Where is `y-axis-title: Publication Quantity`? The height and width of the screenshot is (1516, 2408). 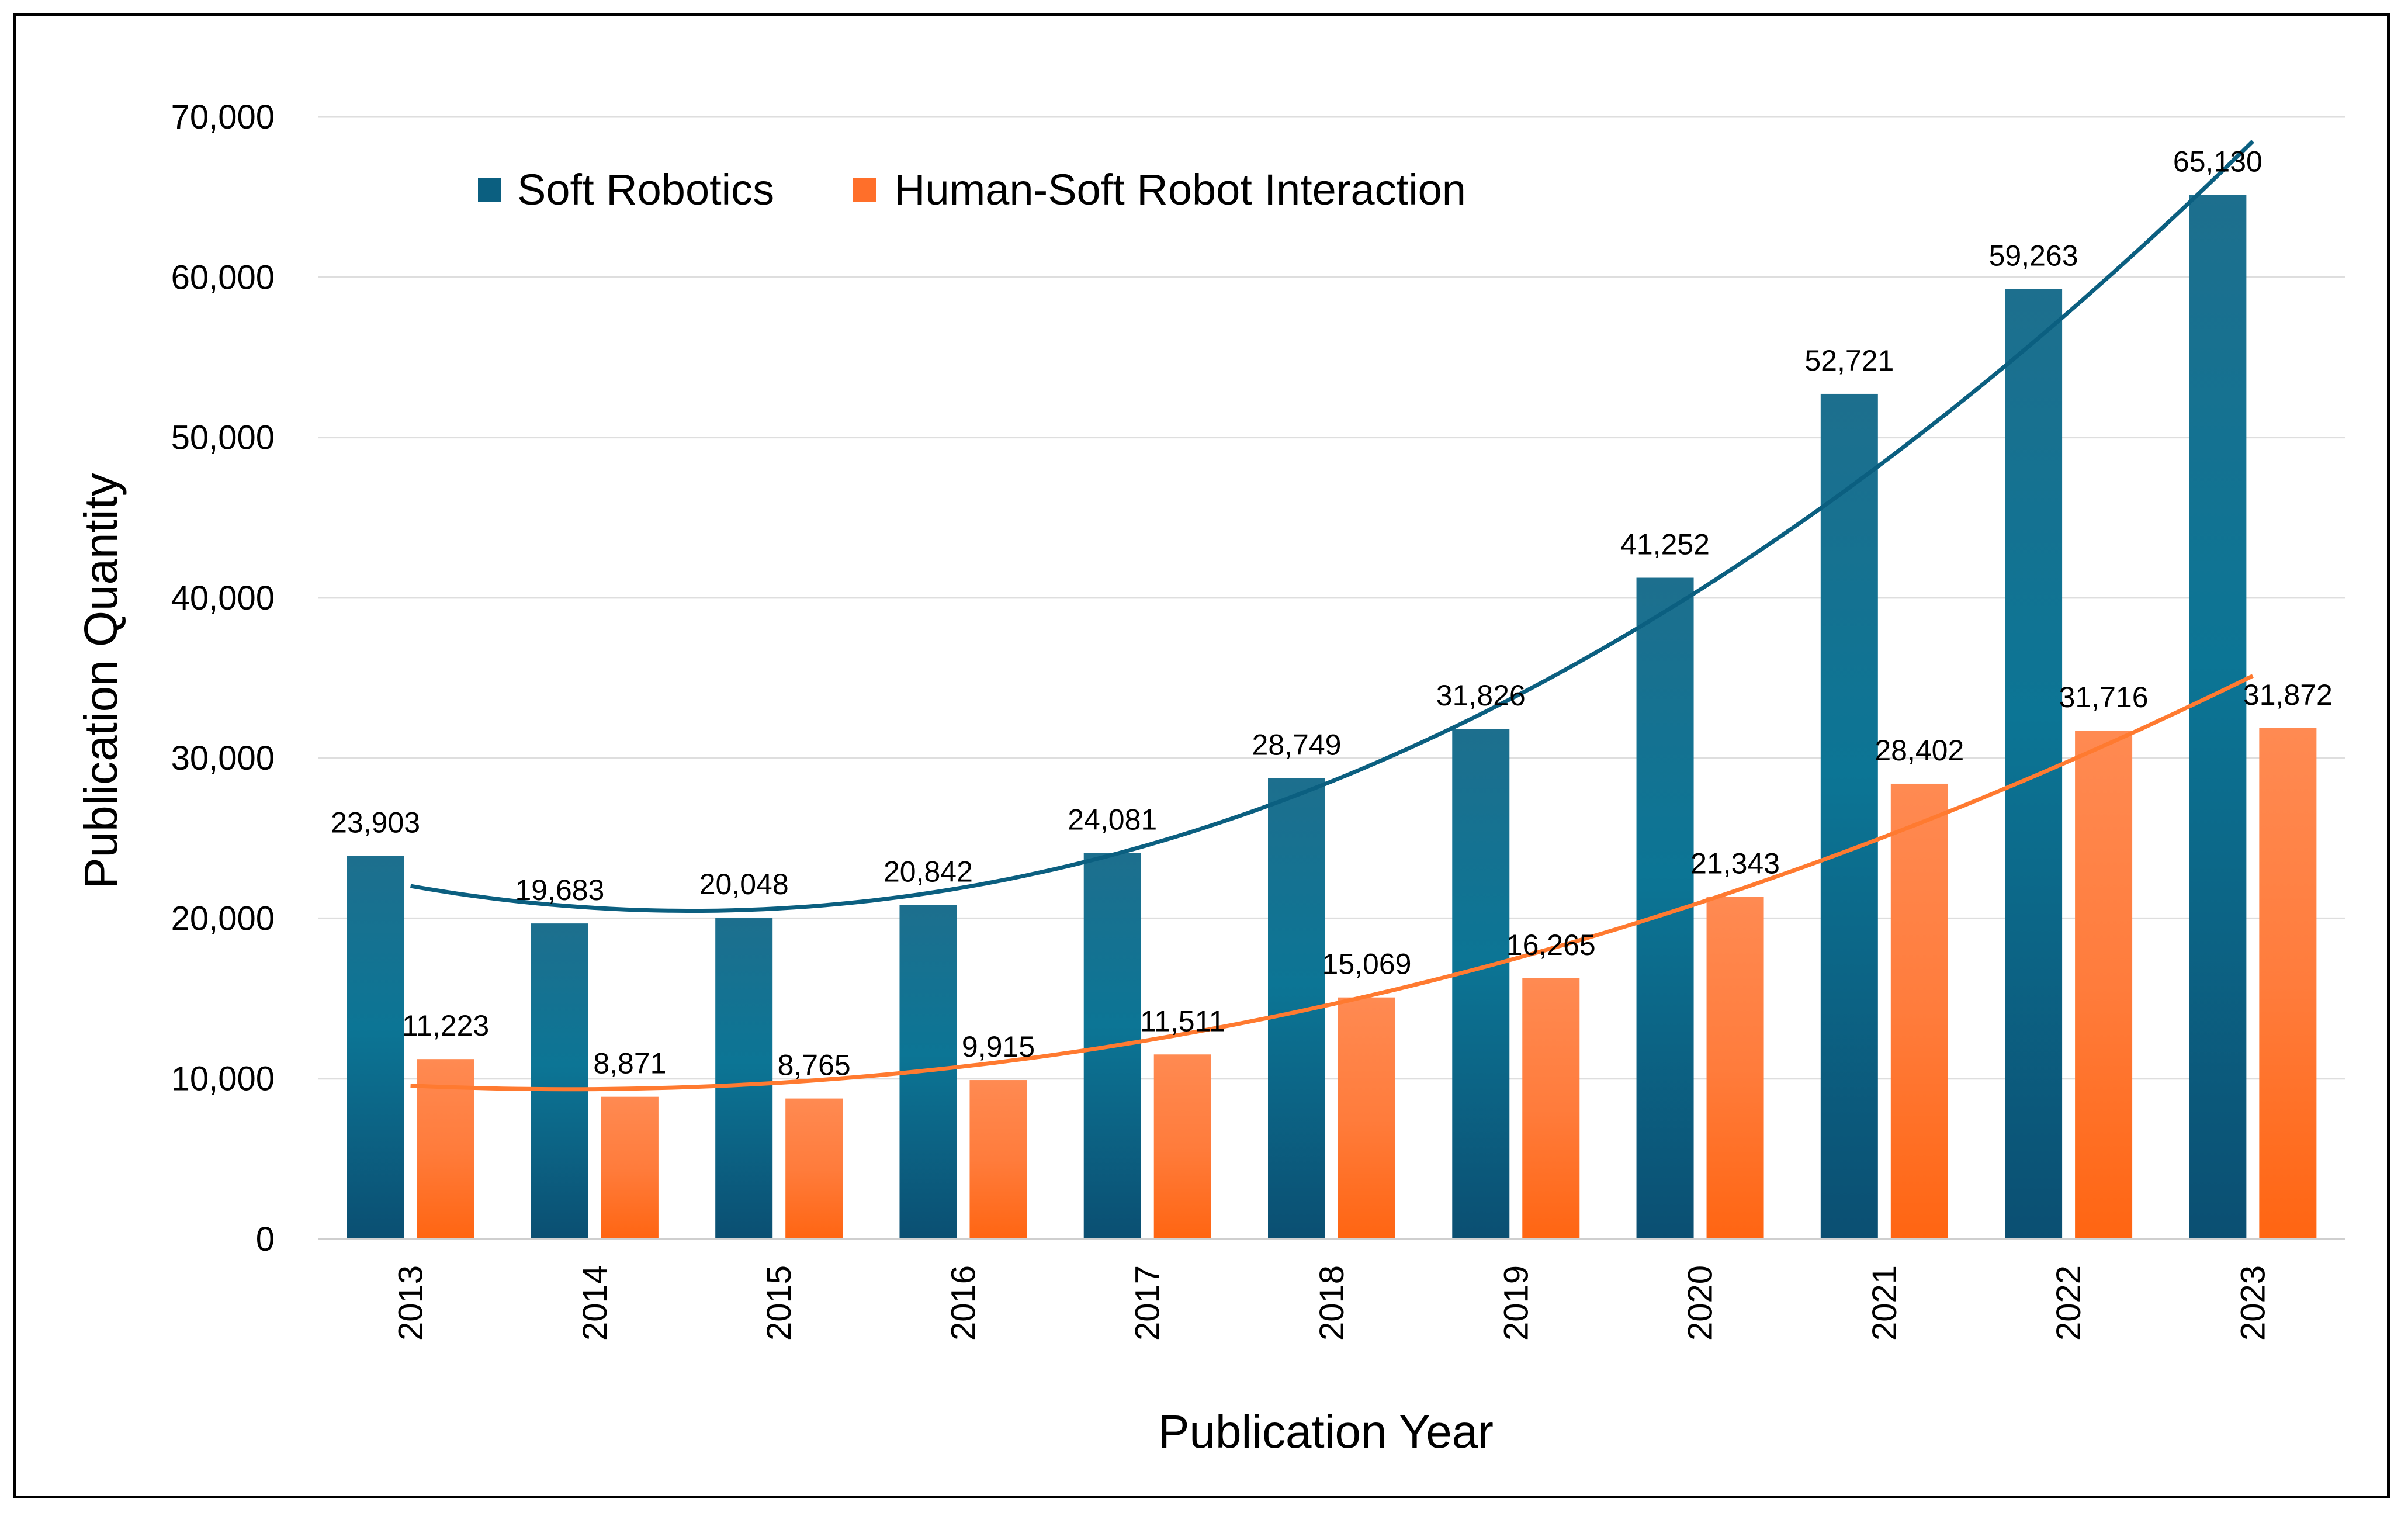 y-axis-title: Publication Quantity is located at coordinates (101, 681).